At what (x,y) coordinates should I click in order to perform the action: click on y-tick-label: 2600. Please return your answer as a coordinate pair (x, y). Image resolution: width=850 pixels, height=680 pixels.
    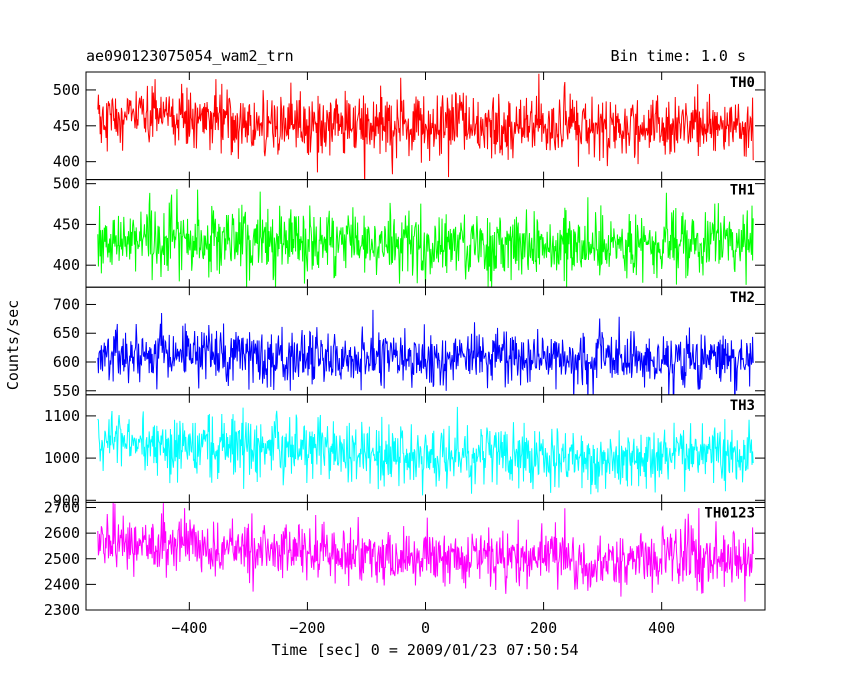
    Looking at the image, I should click on (62, 533).